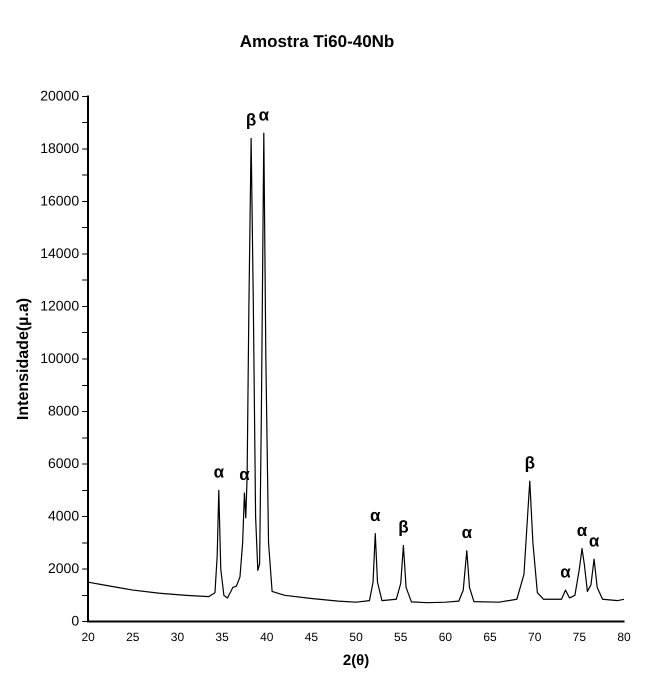  Describe the element at coordinates (624, 637) in the screenshot. I see `x-tick-label: 80` at that location.